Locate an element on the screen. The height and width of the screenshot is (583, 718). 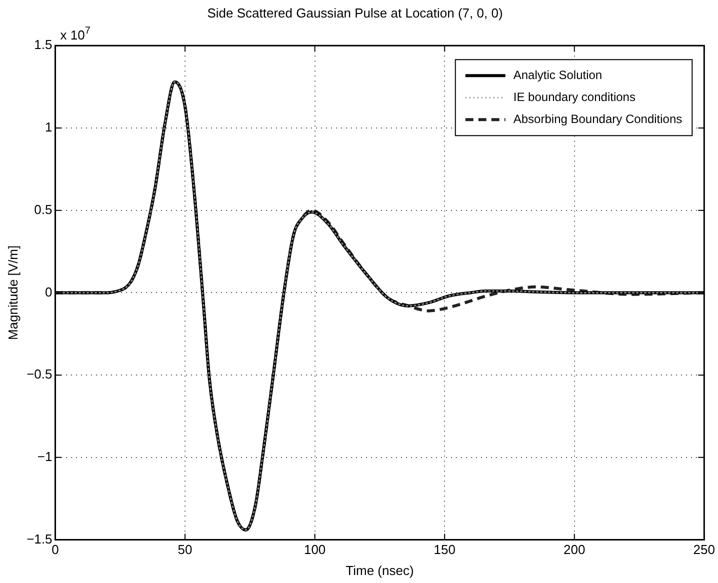
x-tick-label: 50 is located at coordinates (185, 550).